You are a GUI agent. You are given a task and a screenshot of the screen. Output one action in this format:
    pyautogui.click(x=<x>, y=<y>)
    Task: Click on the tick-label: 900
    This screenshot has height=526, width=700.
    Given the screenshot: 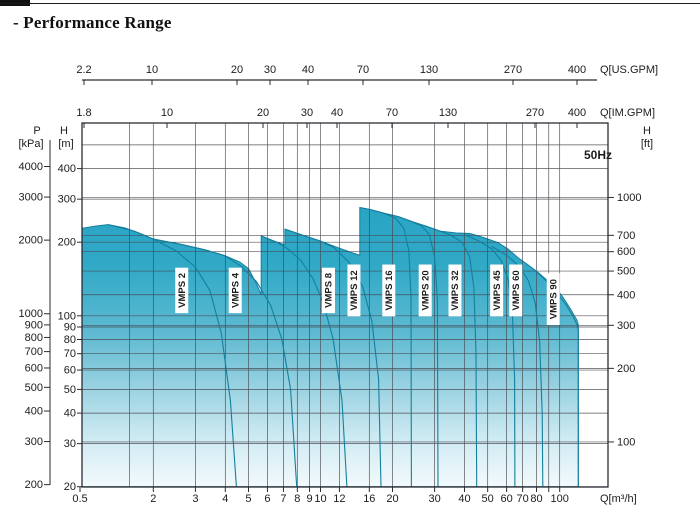 What is the action you would take?
    pyautogui.click(x=34, y=325)
    